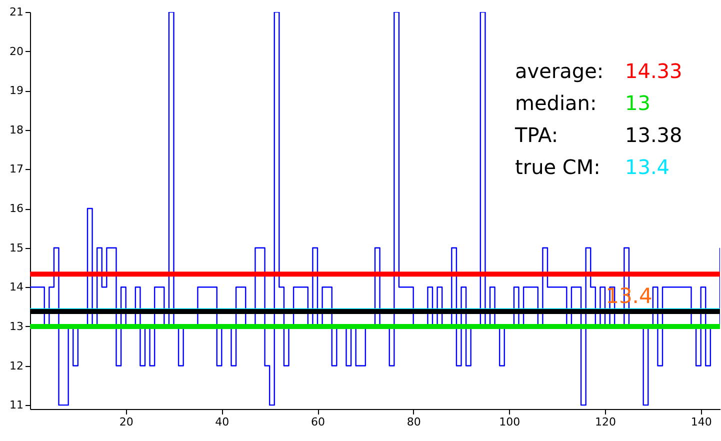  I want to click on x-tick-label: 140, so click(701, 422).